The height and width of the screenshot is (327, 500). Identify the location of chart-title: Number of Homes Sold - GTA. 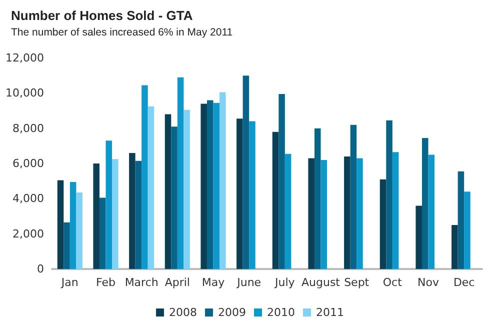
(102, 15).